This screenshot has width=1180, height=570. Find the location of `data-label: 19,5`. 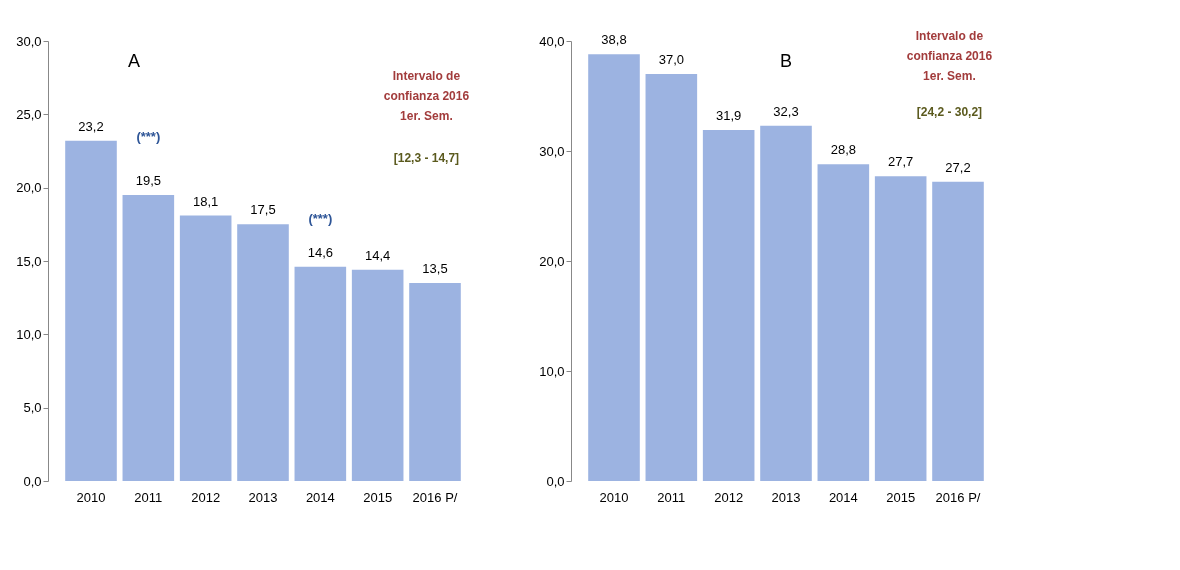

data-label: 19,5 is located at coordinates (148, 180).